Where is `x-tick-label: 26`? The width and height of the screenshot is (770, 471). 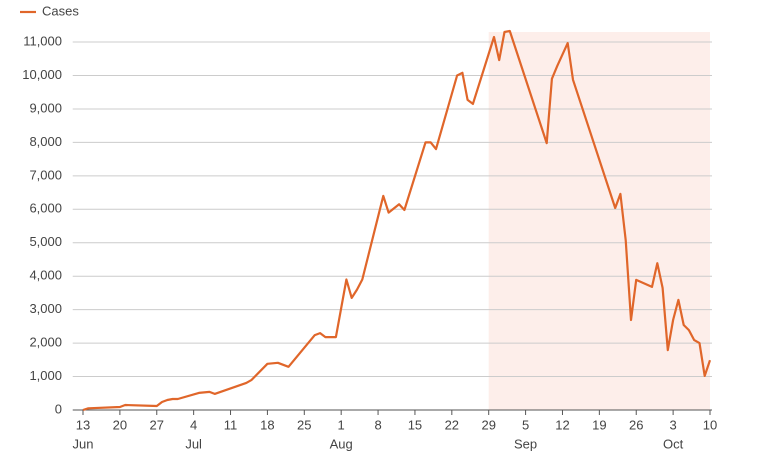
x-tick-label: 26 is located at coordinates (636, 424).